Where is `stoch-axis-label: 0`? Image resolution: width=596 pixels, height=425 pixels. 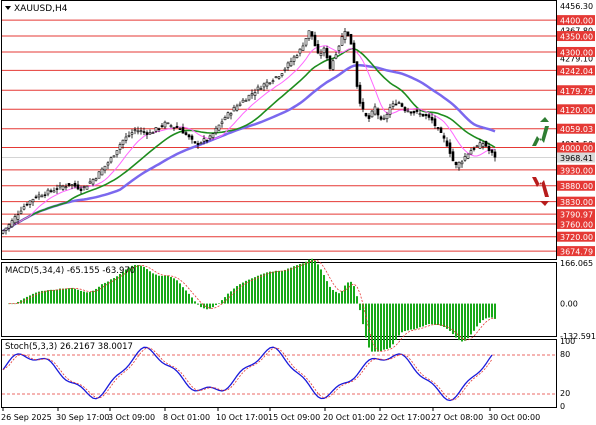
stoch-axis-label: 0 is located at coordinates (562, 406).